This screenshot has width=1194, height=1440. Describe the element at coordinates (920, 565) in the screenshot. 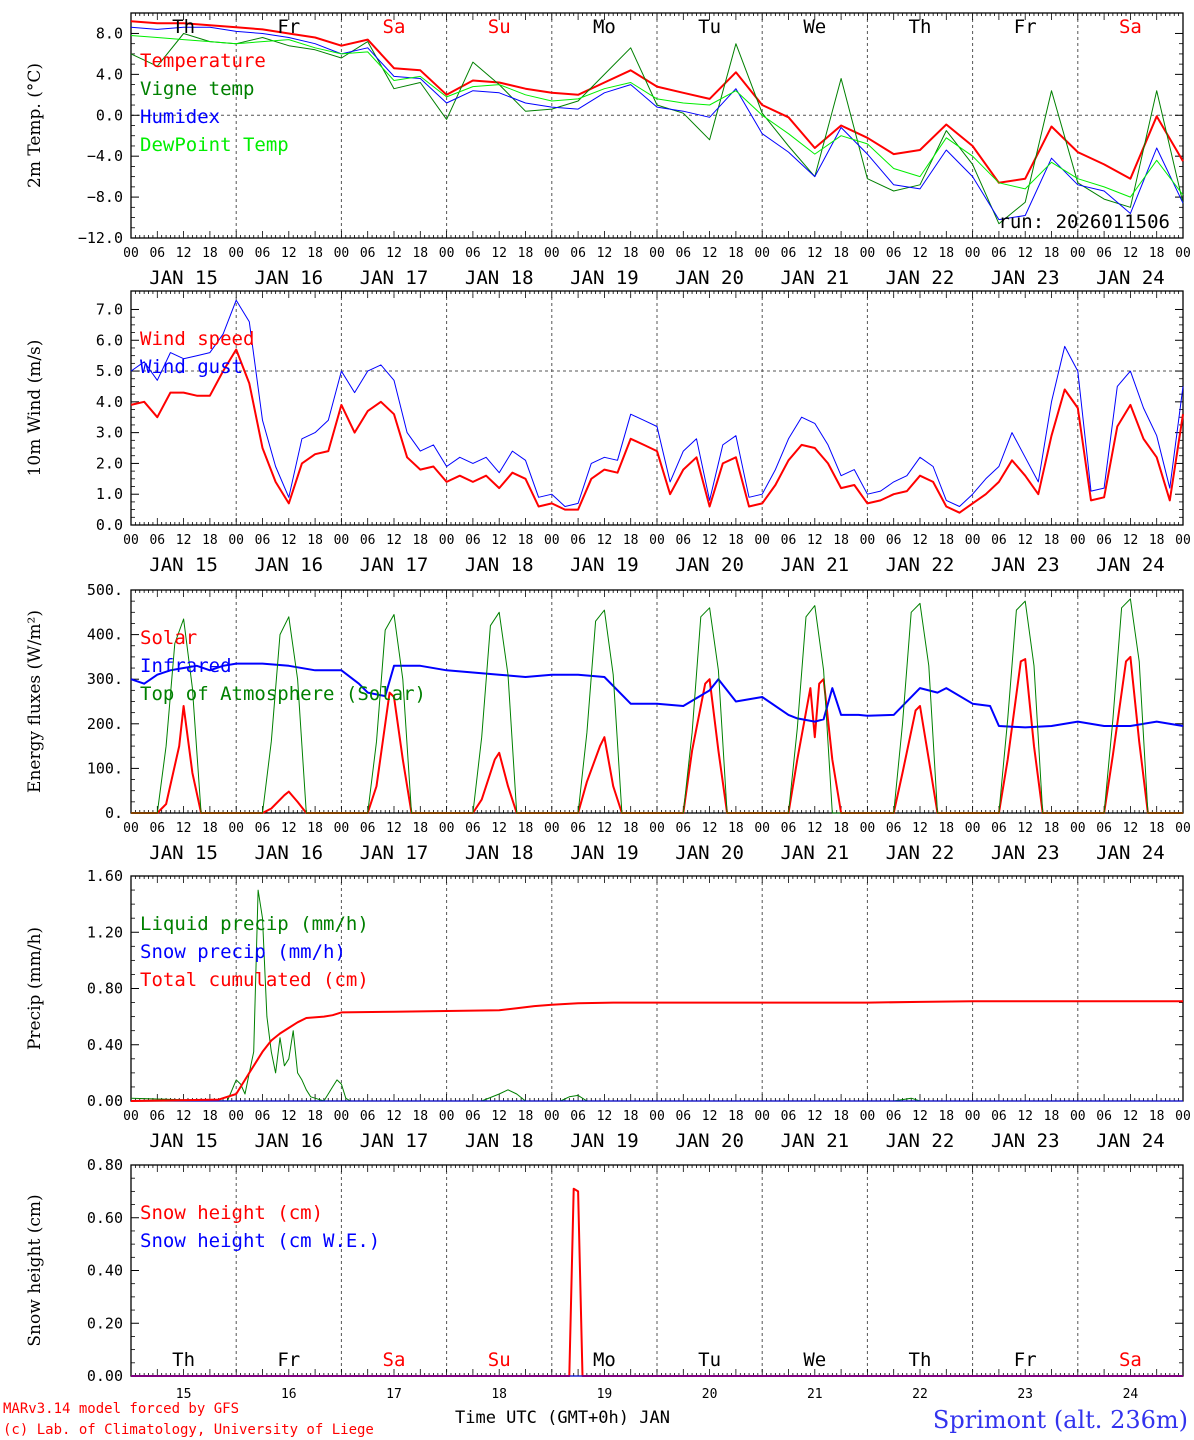

I see `date-label: JAN 22` at that location.